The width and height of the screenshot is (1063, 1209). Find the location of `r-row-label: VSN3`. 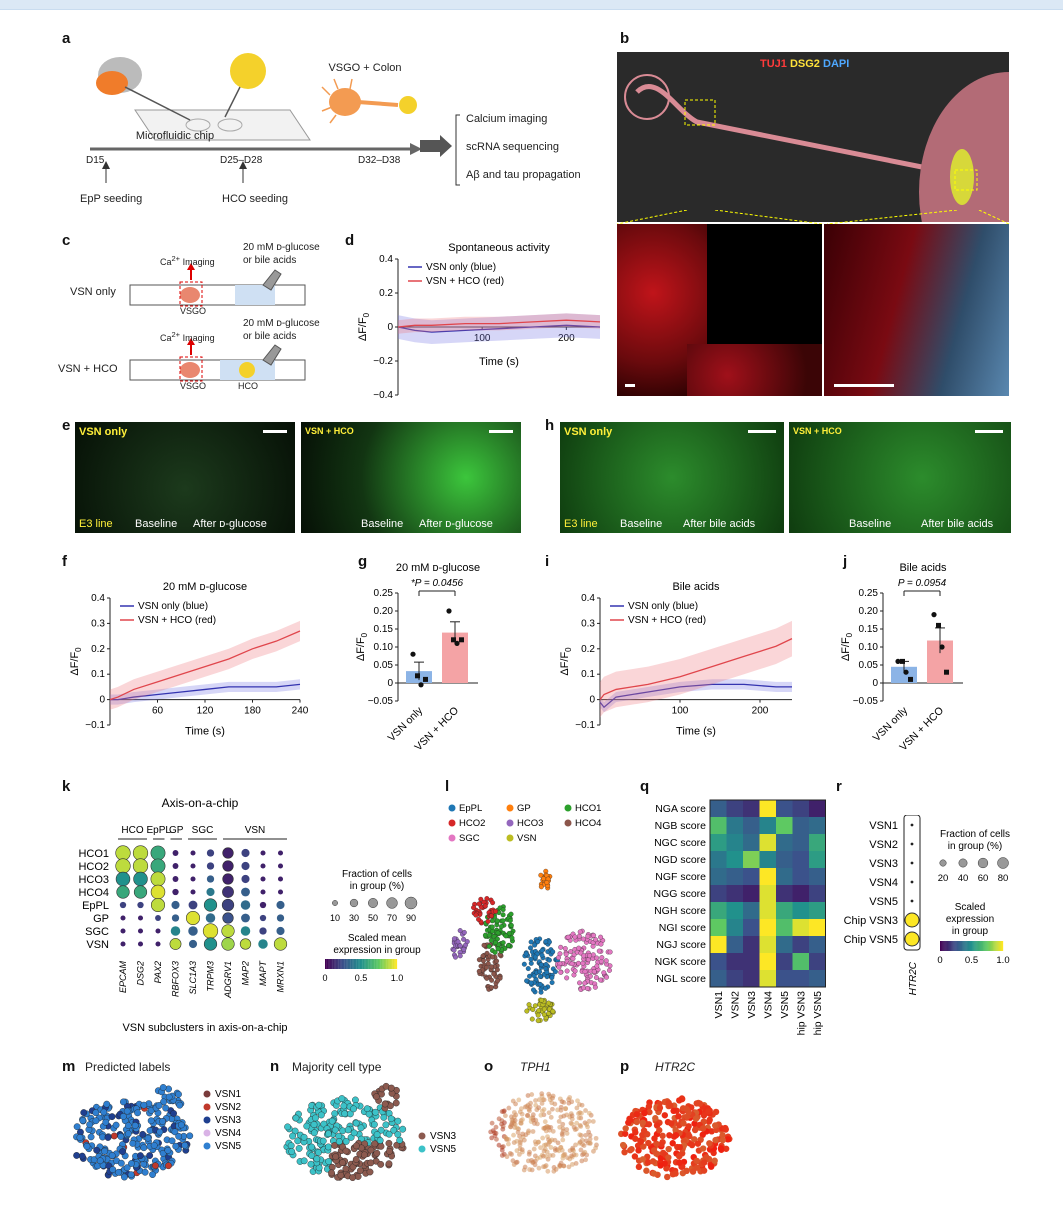

r-row-label: VSN3 is located at coordinates (883, 864).